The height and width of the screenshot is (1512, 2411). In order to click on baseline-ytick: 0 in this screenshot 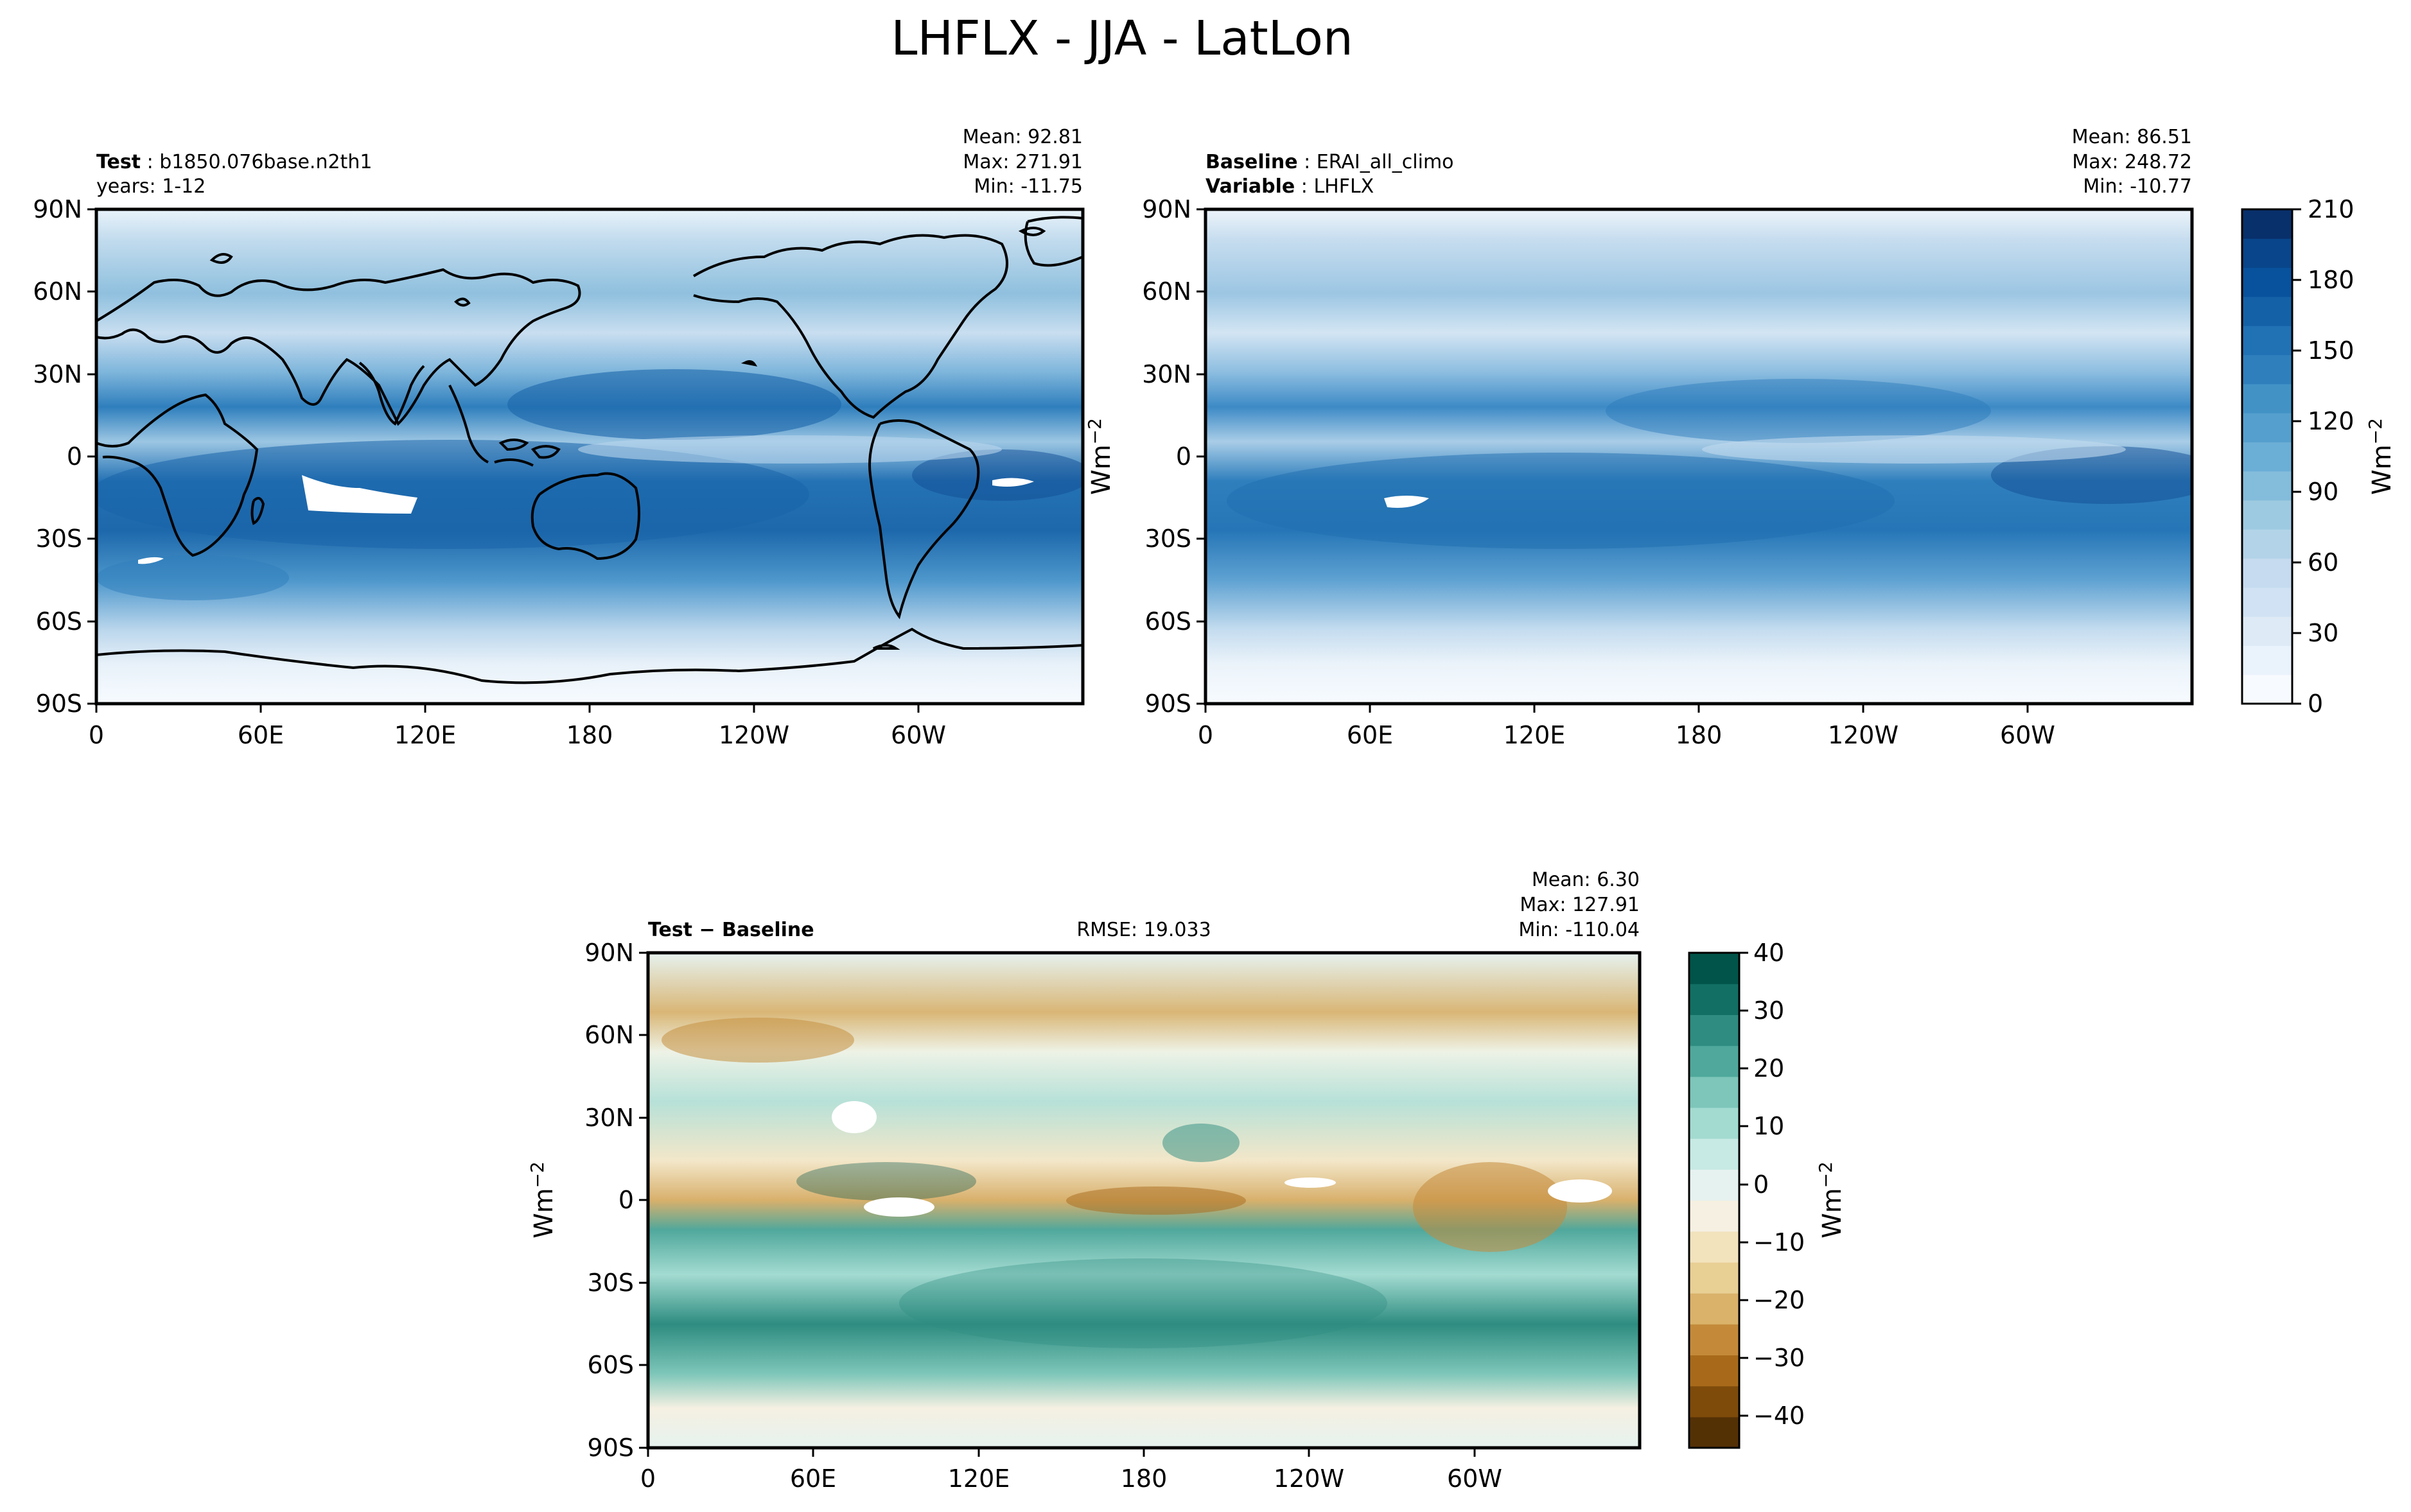, I will do `click(1183, 456)`.